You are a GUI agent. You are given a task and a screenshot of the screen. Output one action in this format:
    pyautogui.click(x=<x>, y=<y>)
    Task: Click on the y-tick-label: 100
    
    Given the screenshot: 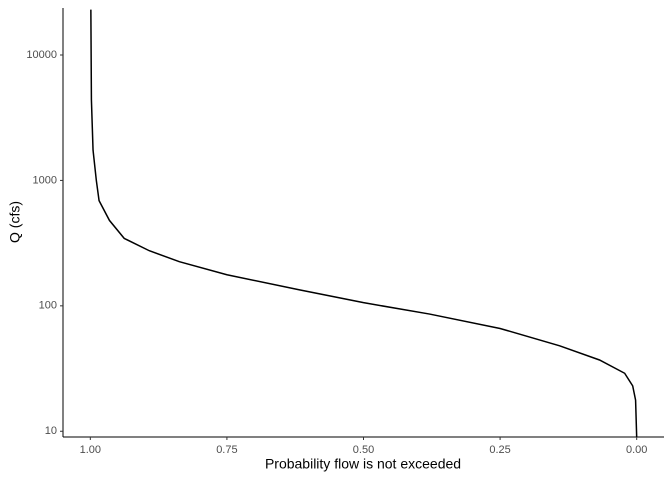 What is the action you would take?
    pyautogui.click(x=48, y=306)
    